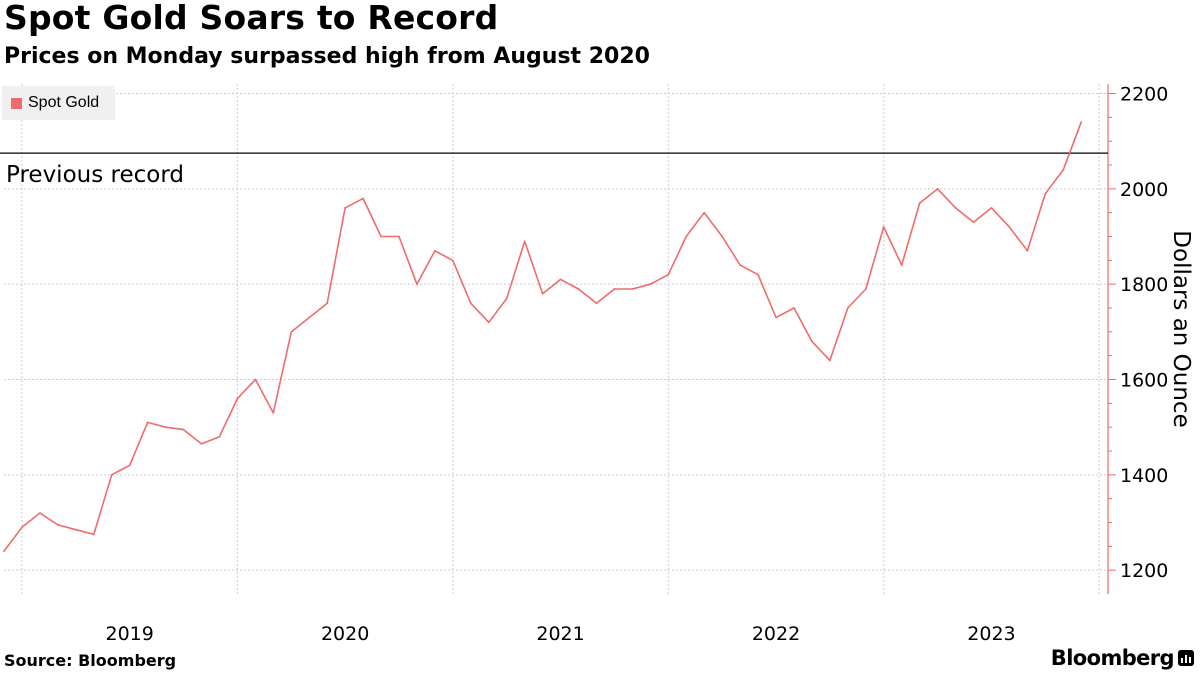  What do you see at coordinates (64, 102) in the screenshot?
I see `legend-label-spot-gold: Spot Gold` at bounding box center [64, 102].